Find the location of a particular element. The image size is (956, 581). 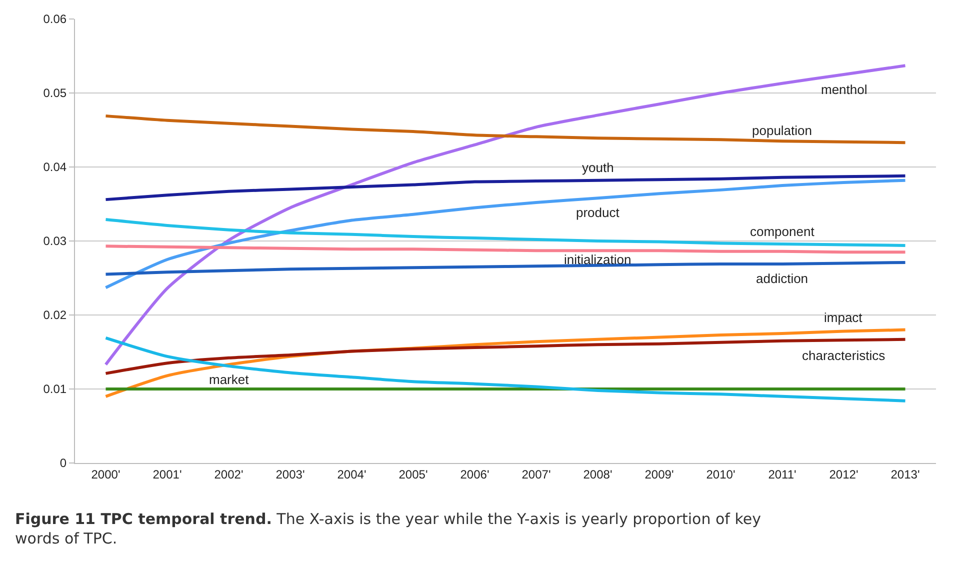

series-label: impact is located at coordinates (843, 317).